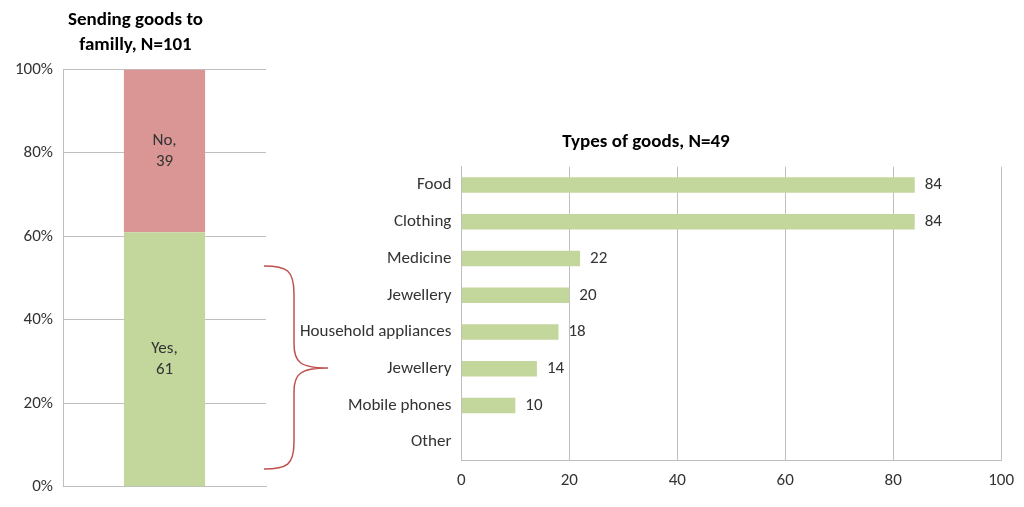 The width and height of the screenshot is (1024, 507). Describe the element at coordinates (399, 404) in the screenshot. I see `y-tick-label: Mobile phones` at that location.